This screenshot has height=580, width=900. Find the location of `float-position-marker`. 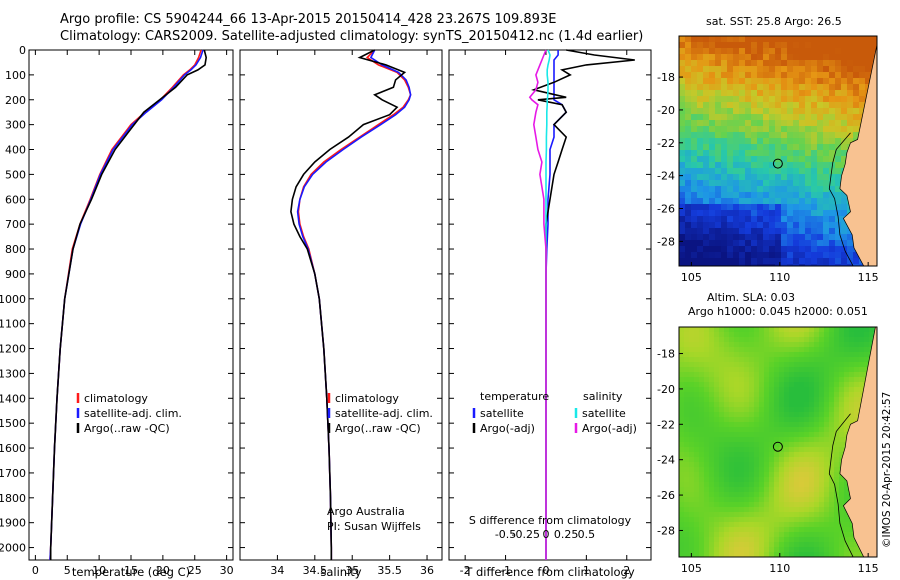

float-position-marker is located at coordinates (777, 446).